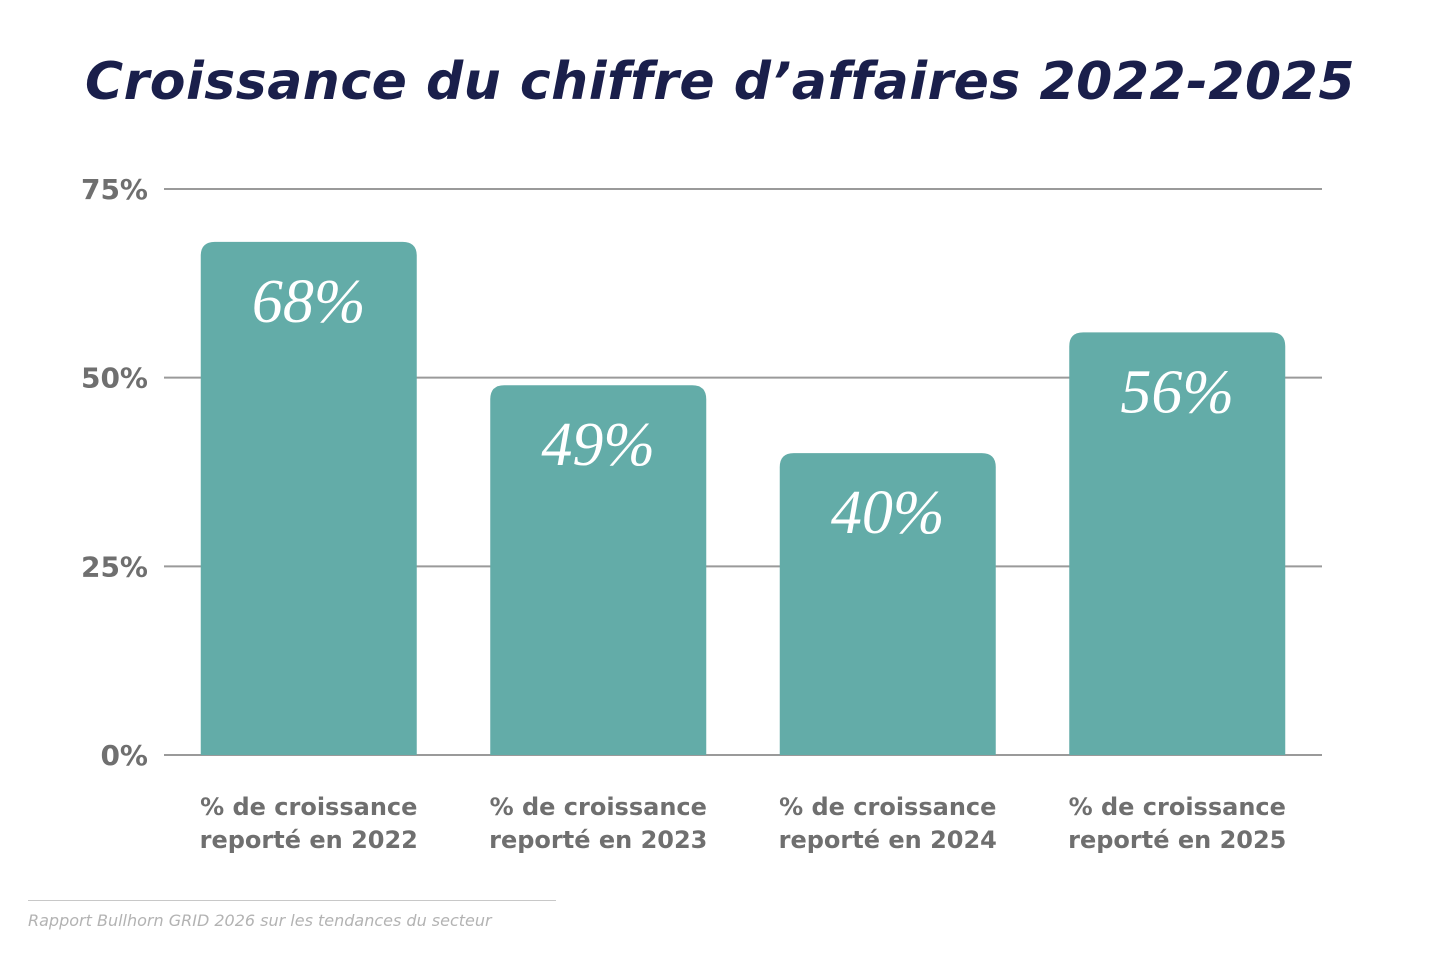 Image resolution: width=1440 pixels, height=956 pixels. I want to click on y-tick-label: 75%, so click(114, 189).